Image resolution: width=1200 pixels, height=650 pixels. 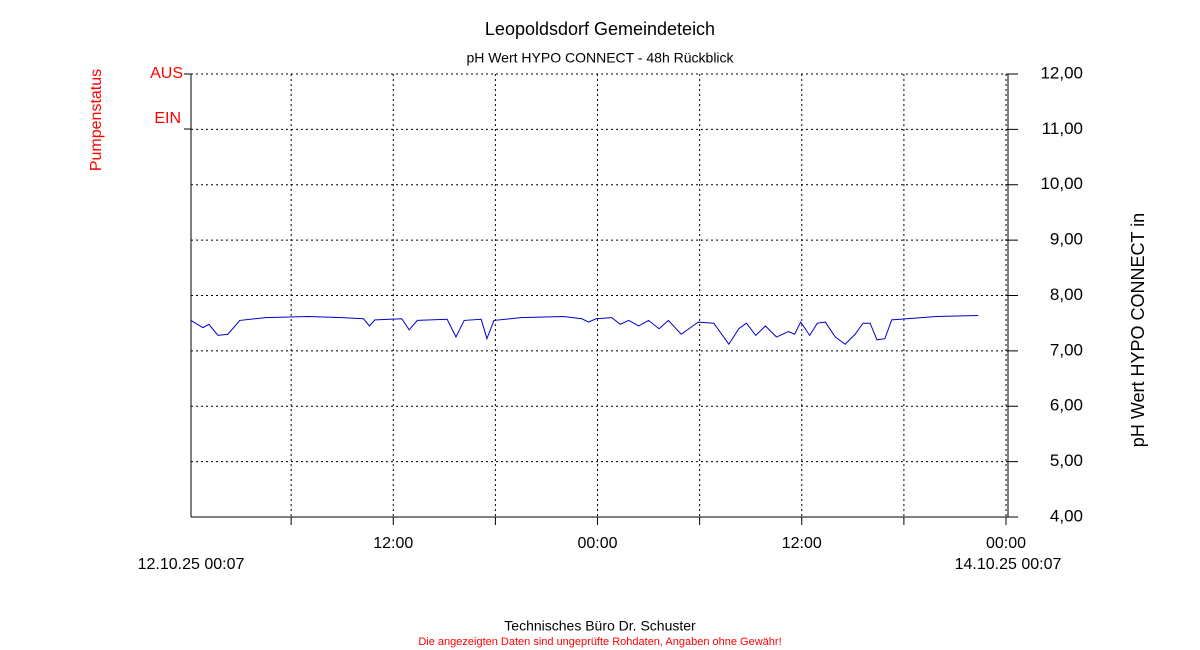 What do you see at coordinates (1061, 183) in the screenshot?
I see `y-tick-label: 10,00` at bounding box center [1061, 183].